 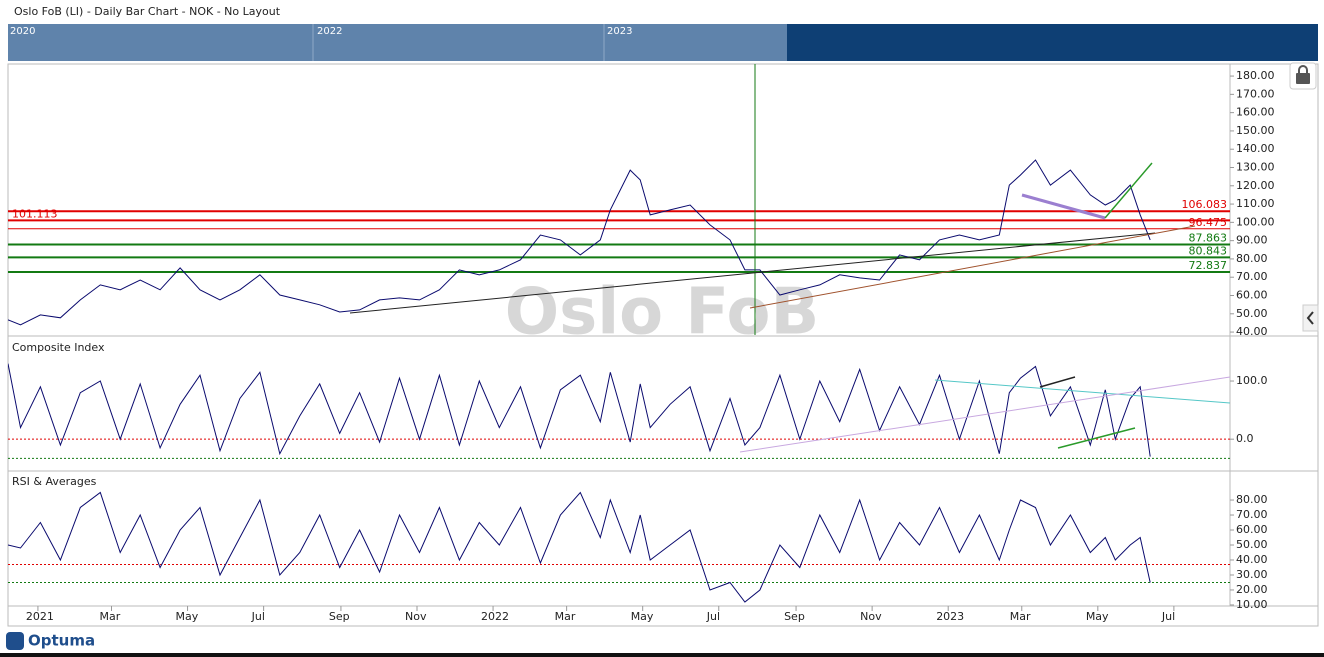 I want to click on y-tick-label: 130.00, so click(x=1255, y=166).